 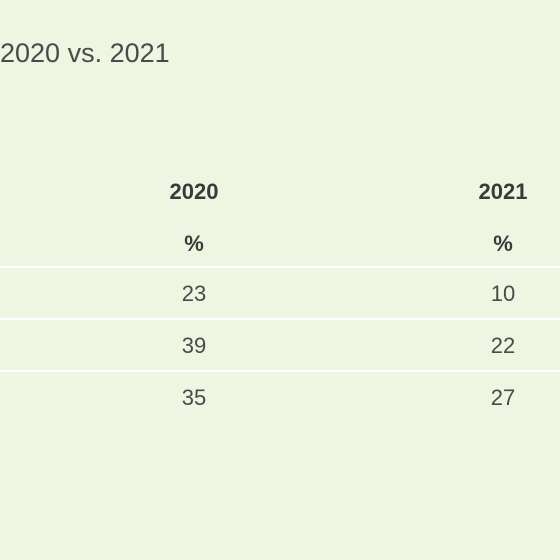 What do you see at coordinates (194, 293) in the screenshot?
I see `table-cell: 23` at bounding box center [194, 293].